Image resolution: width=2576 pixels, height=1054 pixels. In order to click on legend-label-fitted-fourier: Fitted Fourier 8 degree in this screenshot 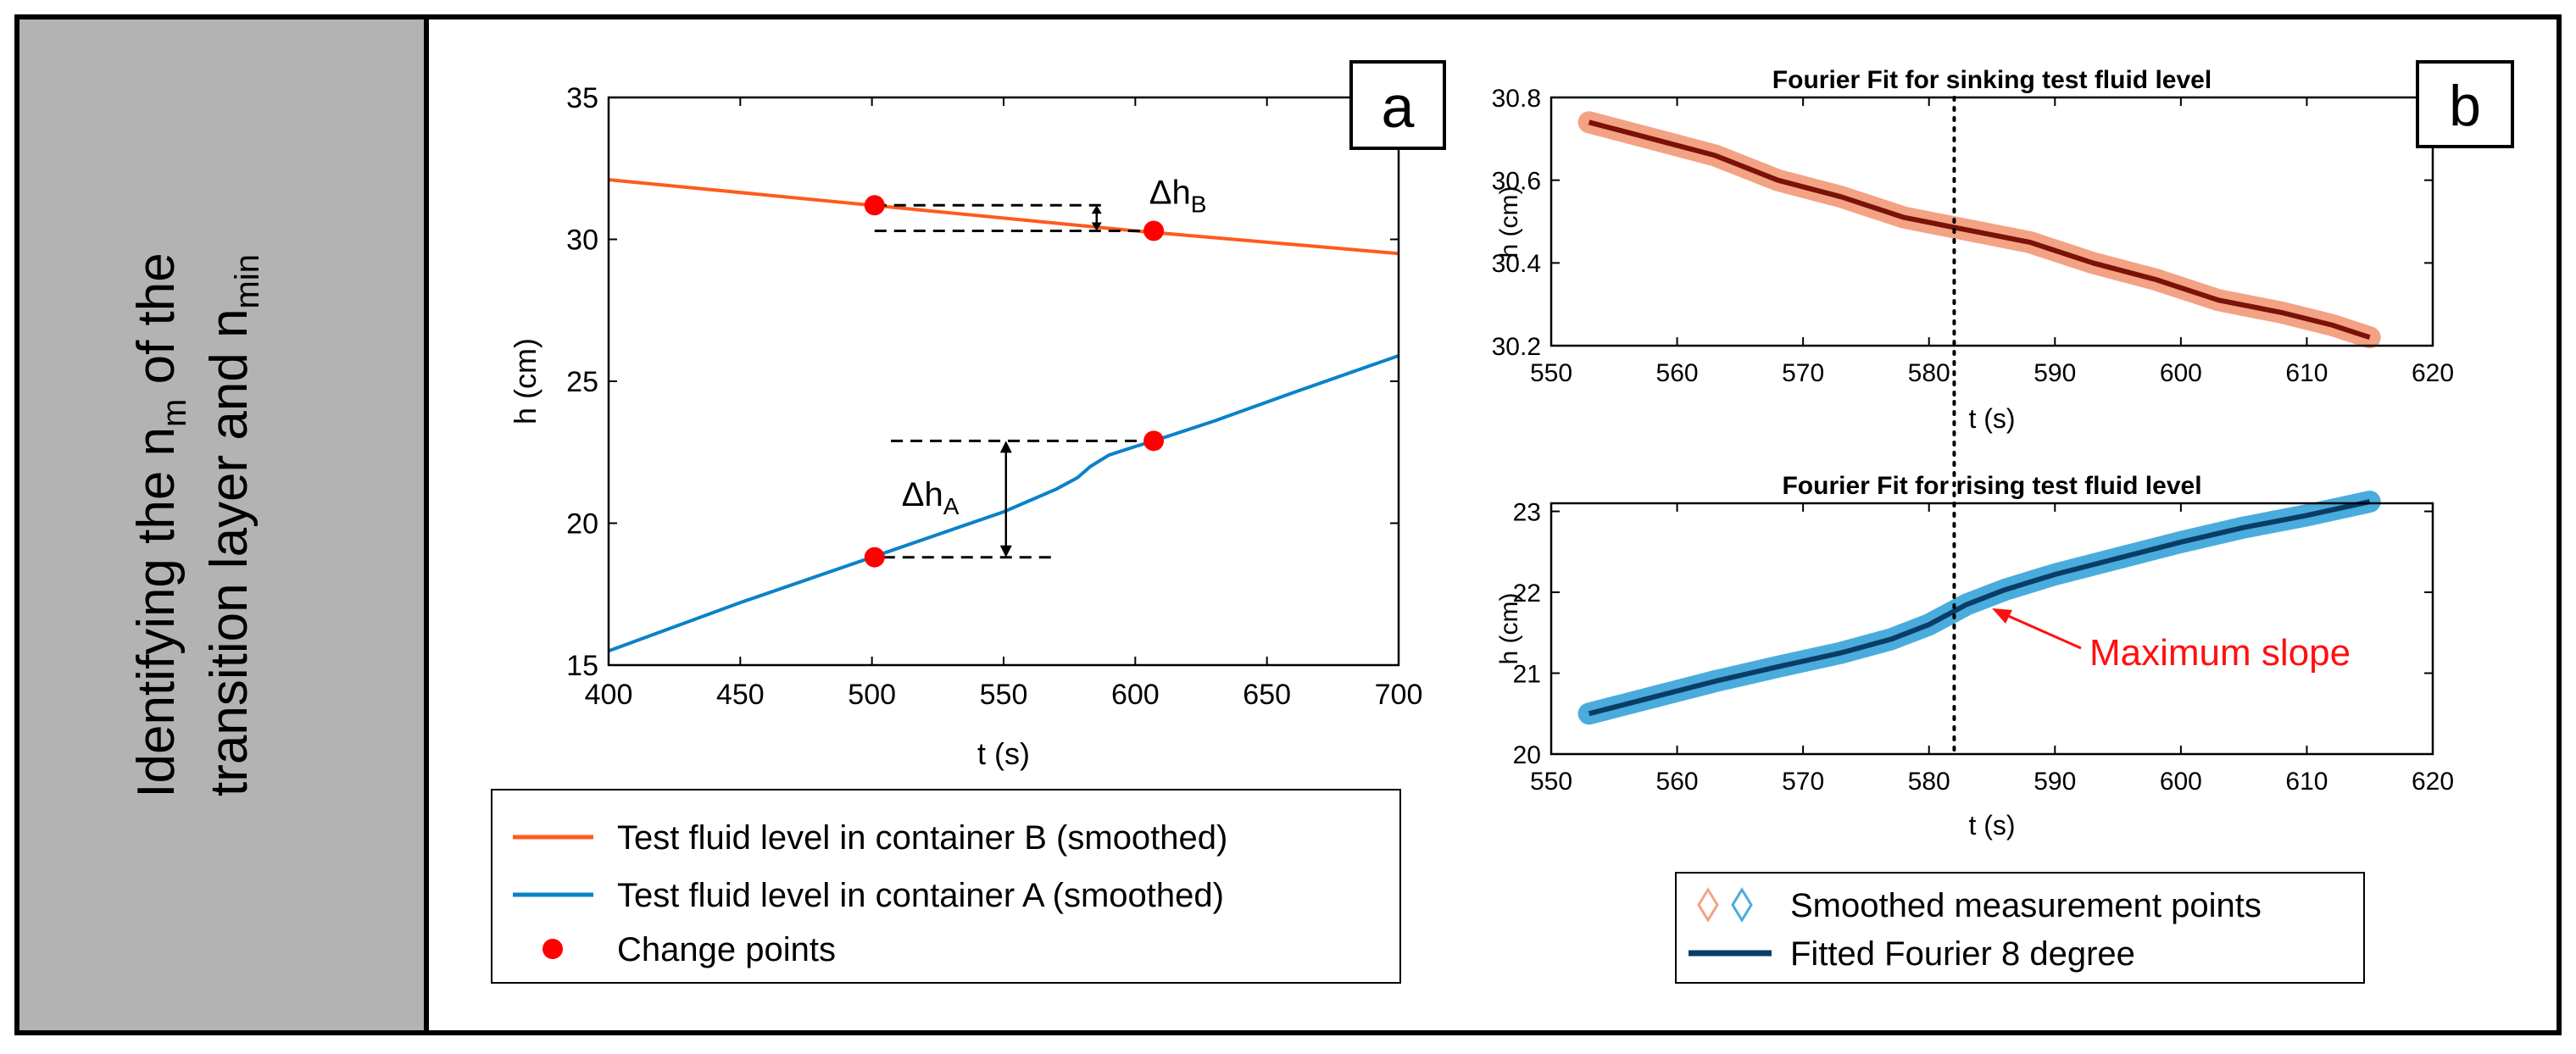, I will do `click(1962, 954)`.